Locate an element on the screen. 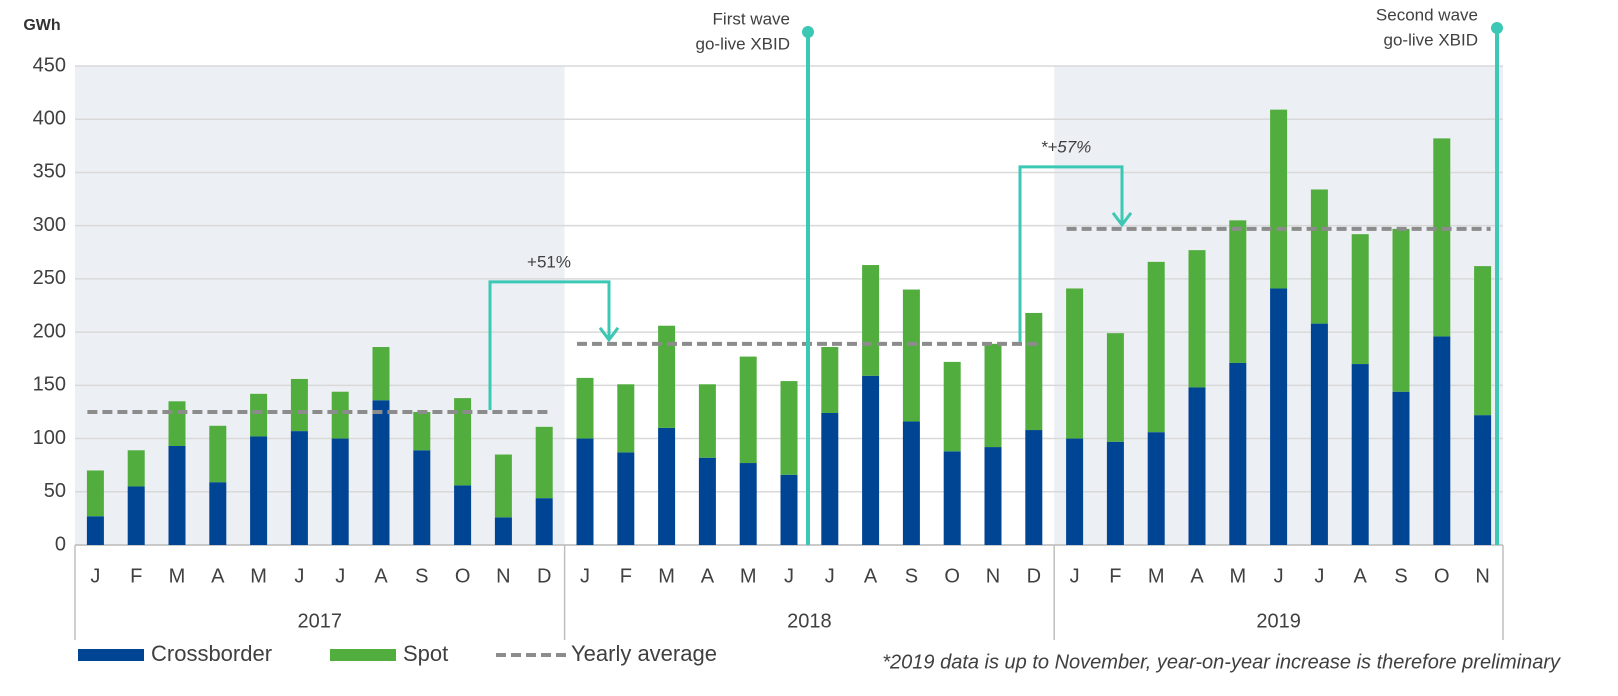 This screenshot has height=696, width=1618. event-label: First wave is located at coordinates (751, 18).